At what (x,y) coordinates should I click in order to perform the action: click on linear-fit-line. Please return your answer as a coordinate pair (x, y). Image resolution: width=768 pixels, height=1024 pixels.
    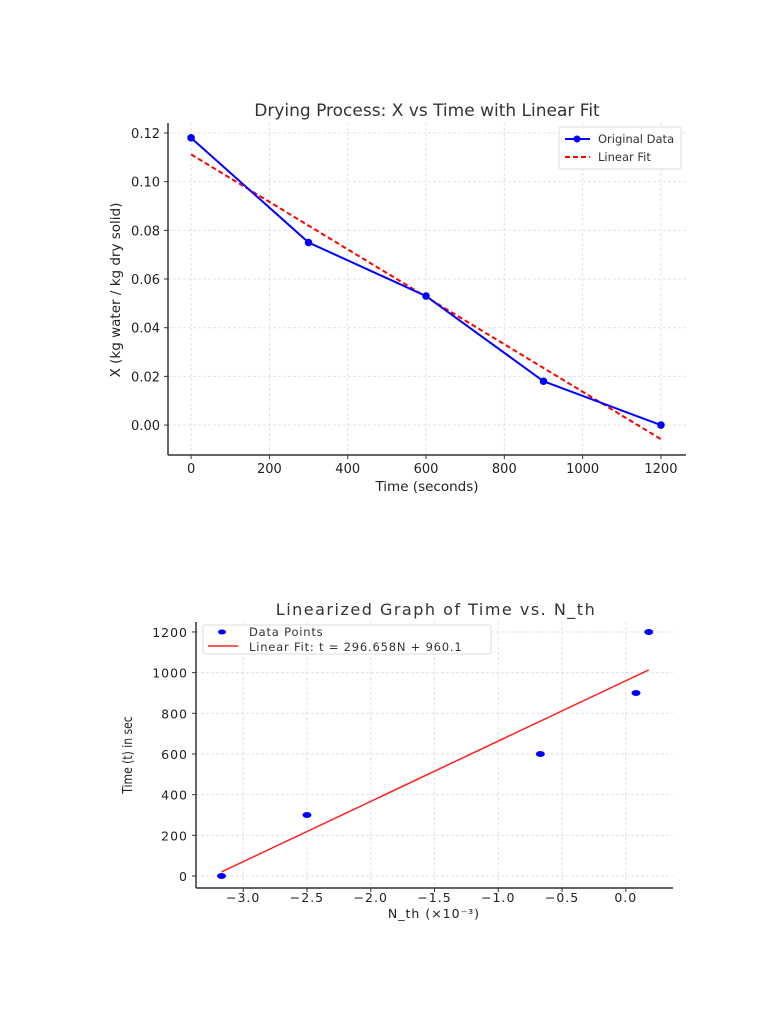
    Looking at the image, I should click on (435, 771).